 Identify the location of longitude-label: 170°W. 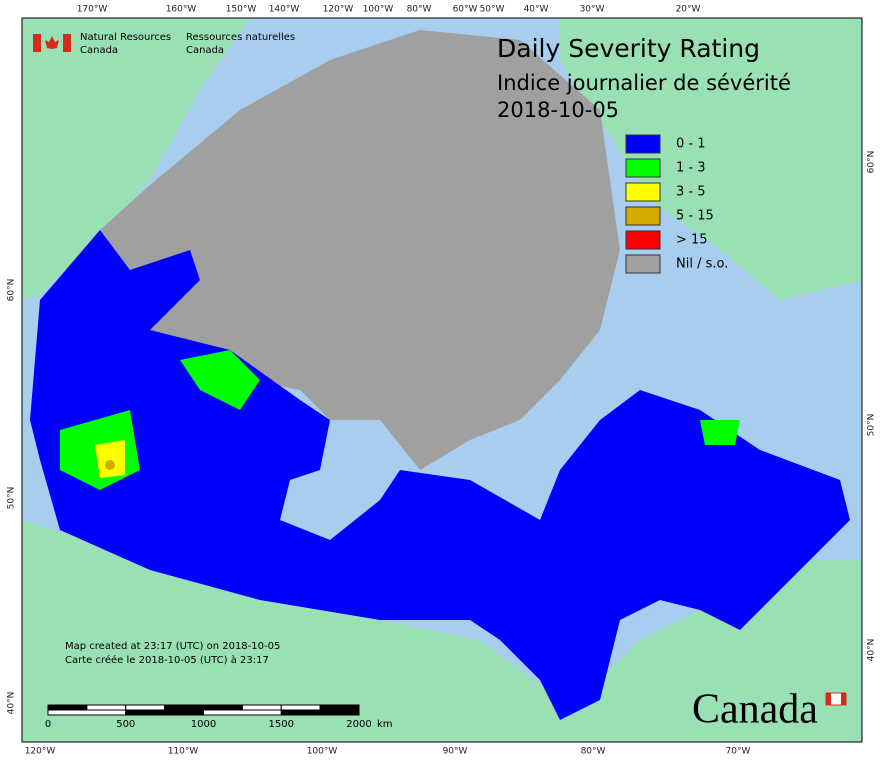
(92, 10).